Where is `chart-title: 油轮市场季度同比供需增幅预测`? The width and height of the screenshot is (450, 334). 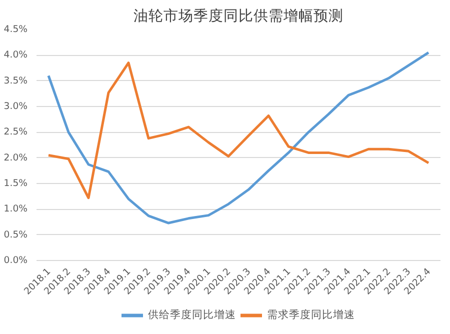
chart-title: 油轮市场季度同比供需增幅预测 is located at coordinates (239, 16).